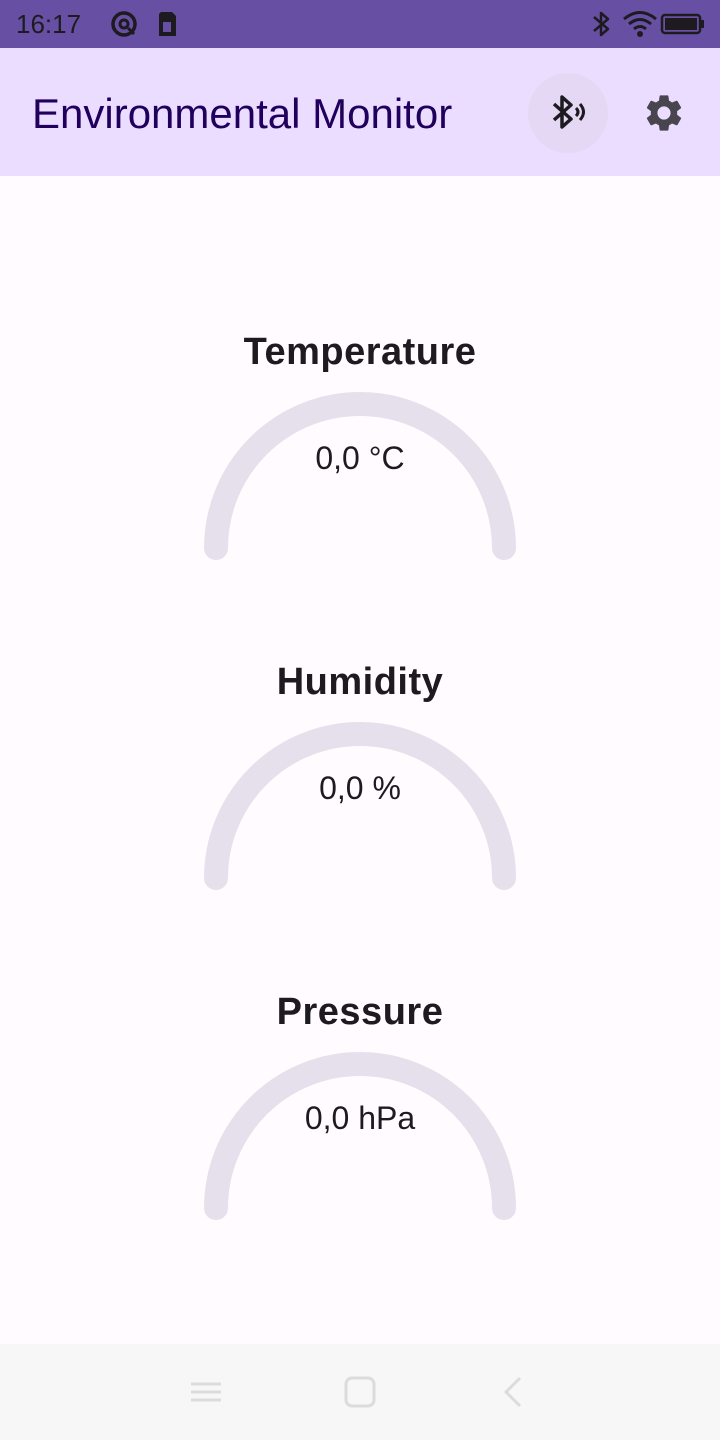 This screenshot has width=720, height=1440. I want to click on home-button, so click(360, 1392).